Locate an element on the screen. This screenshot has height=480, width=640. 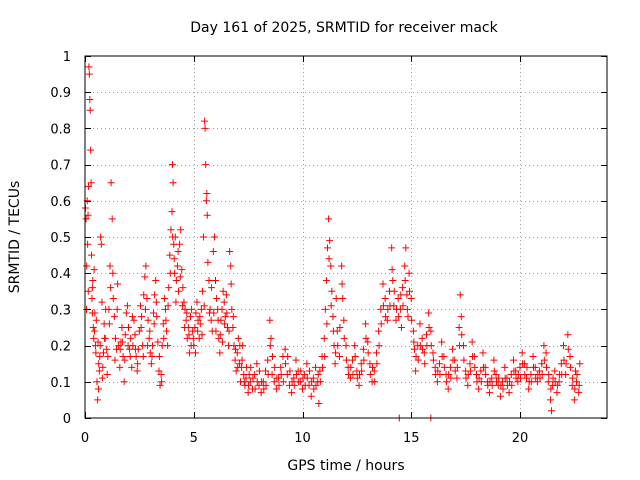
ytick-label: 0.4 is located at coordinates (60, 274).